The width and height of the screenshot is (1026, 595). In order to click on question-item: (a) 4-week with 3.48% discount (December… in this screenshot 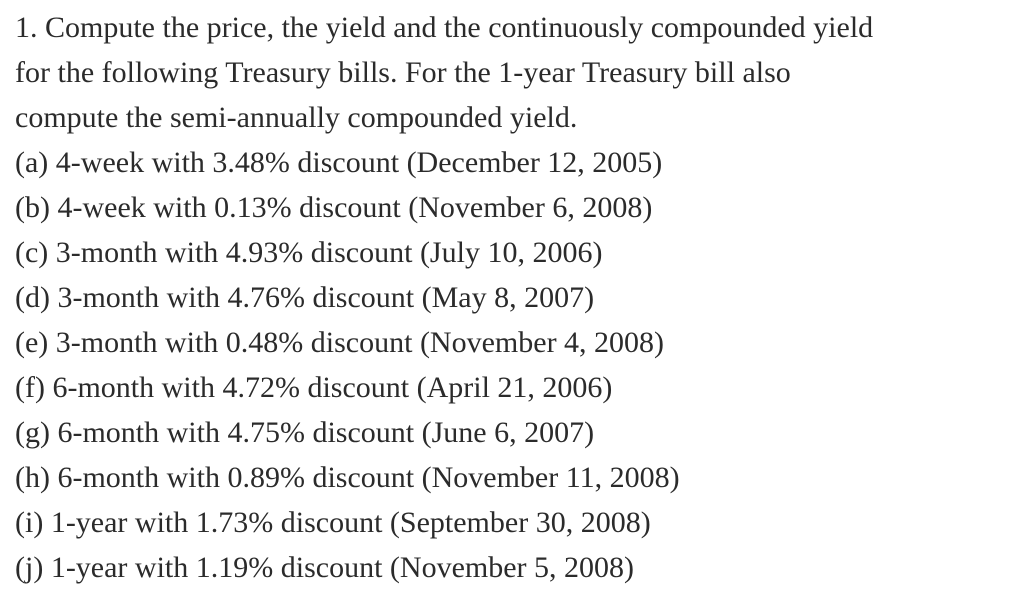, I will do `click(339, 162)`.